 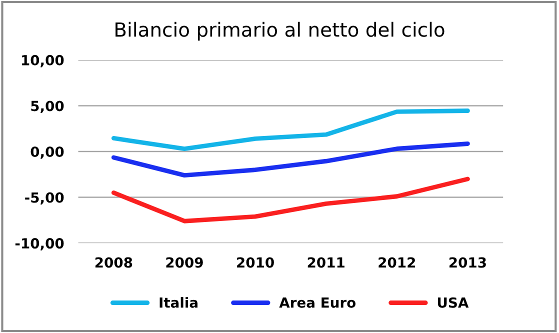 I want to click on x-tick-label: 2011, so click(x=326, y=262).